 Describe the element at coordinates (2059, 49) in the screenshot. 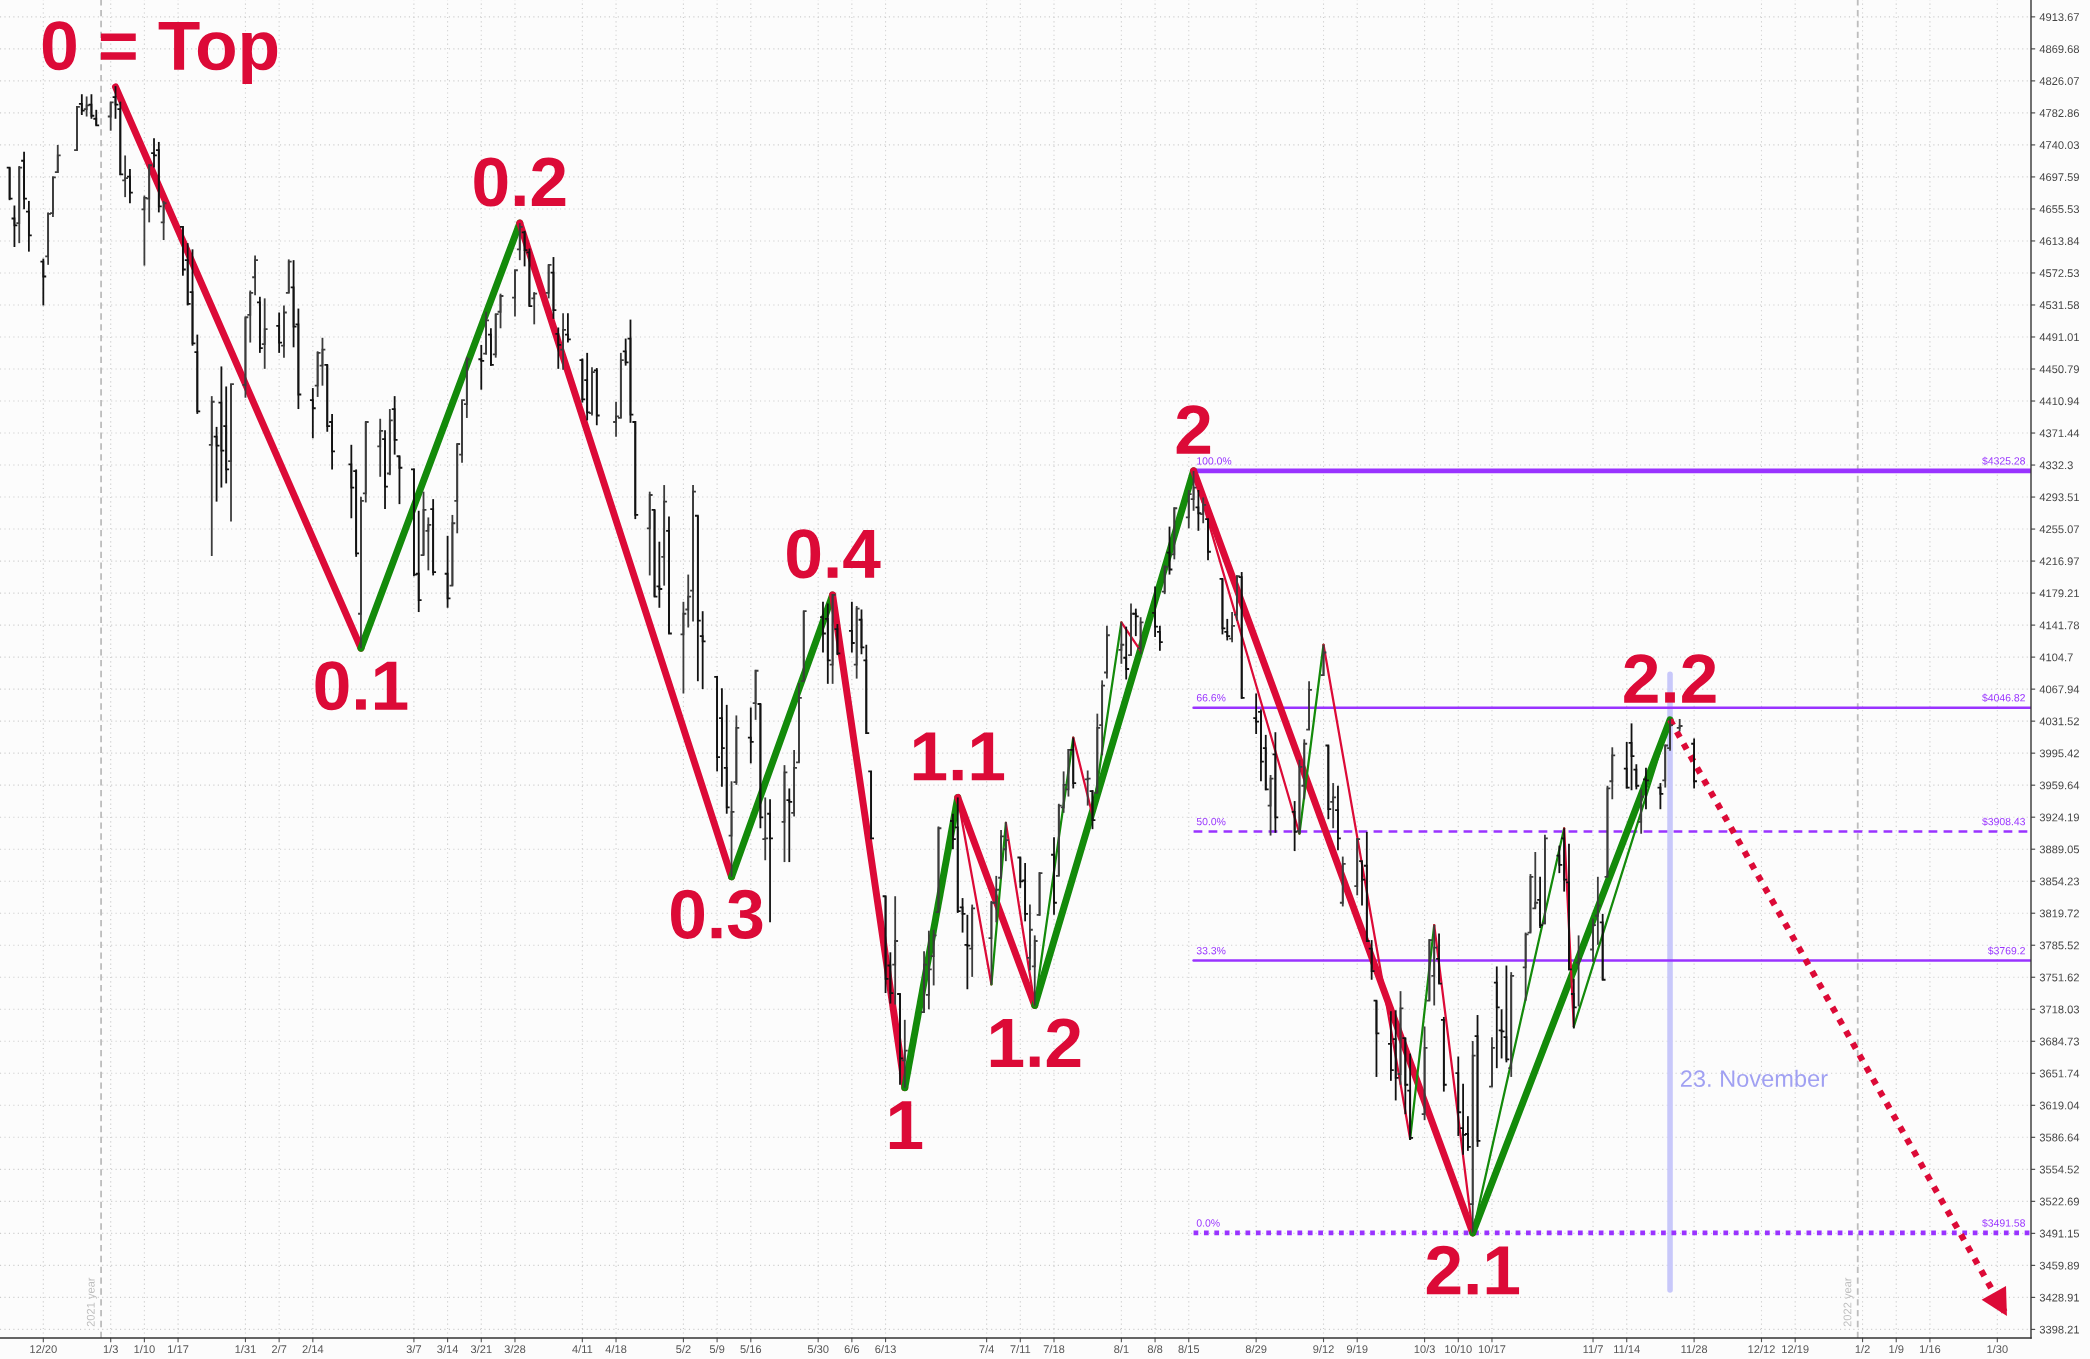

I see `y-tick-label: 4869.68` at that location.